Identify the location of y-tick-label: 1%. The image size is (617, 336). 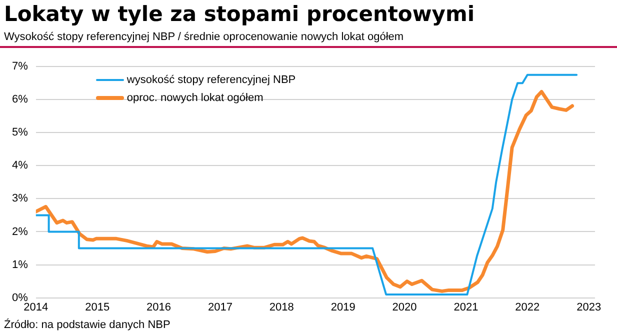
(20, 264).